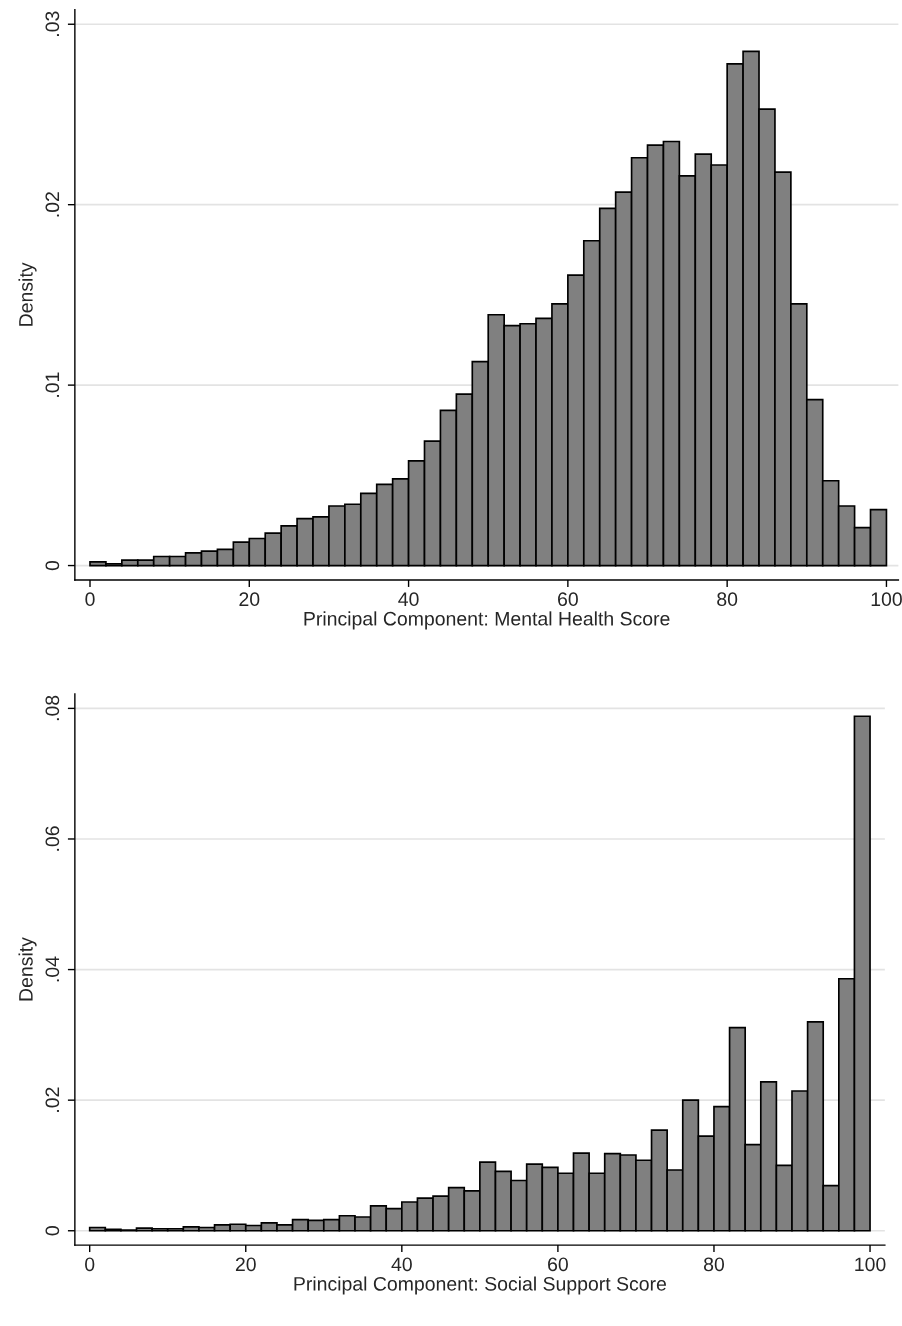 The width and height of the screenshot is (902, 1326). I want to click on y-tick-label: .08, so click(52, 708).